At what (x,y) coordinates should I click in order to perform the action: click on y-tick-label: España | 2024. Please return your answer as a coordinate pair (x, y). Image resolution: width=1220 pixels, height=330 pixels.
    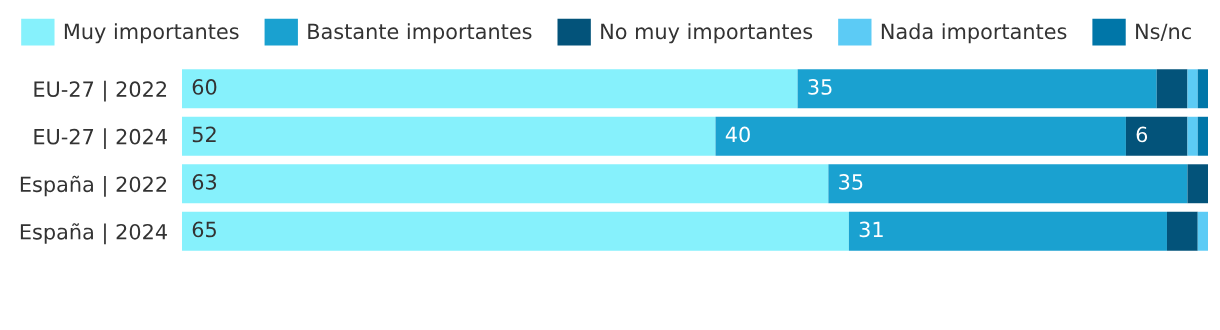
    Looking at the image, I should click on (93, 234).